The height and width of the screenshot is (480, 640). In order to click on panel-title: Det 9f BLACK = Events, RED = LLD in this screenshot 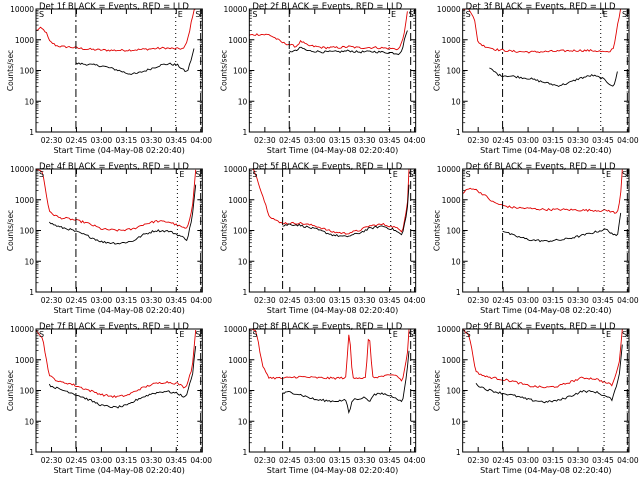, I will do `click(541, 327)`.